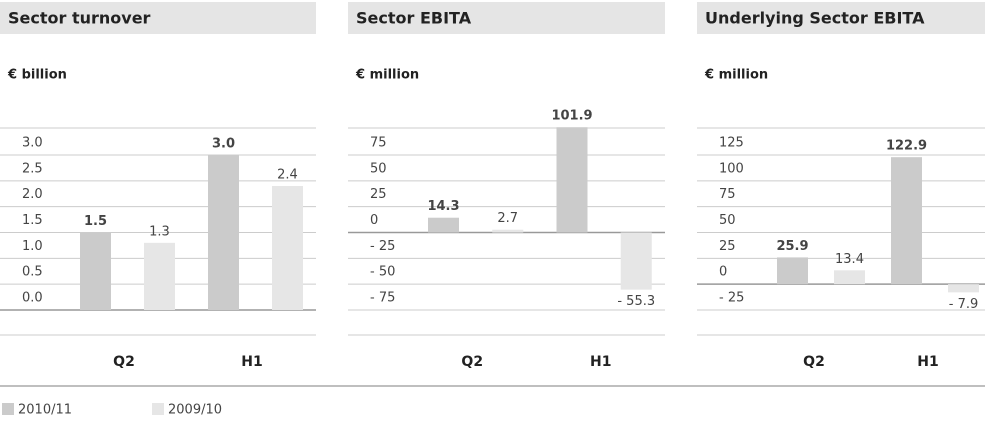 The width and height of the screenshot is (985, 423). I want to click on panel-title: Sector EBITA, so click(414, 18).